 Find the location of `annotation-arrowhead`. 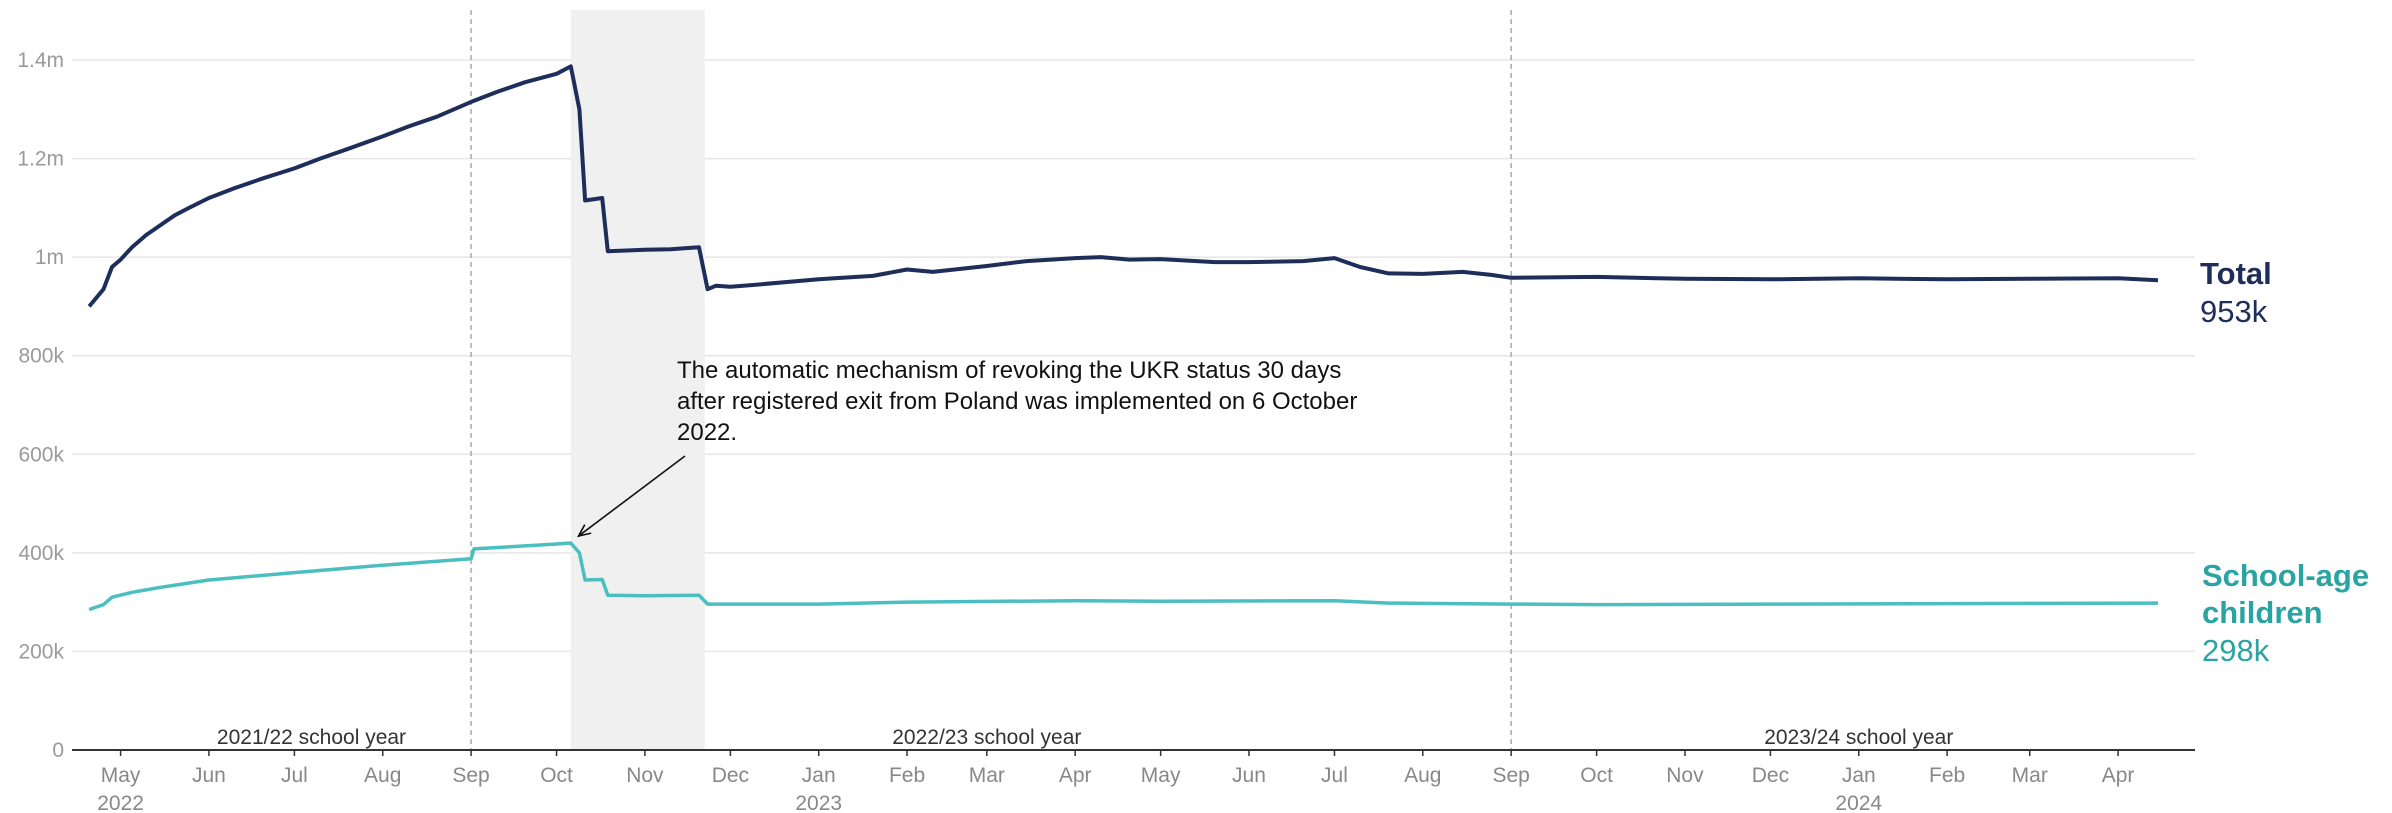

annotation-arrowhead is located at coordinates (584, 531).